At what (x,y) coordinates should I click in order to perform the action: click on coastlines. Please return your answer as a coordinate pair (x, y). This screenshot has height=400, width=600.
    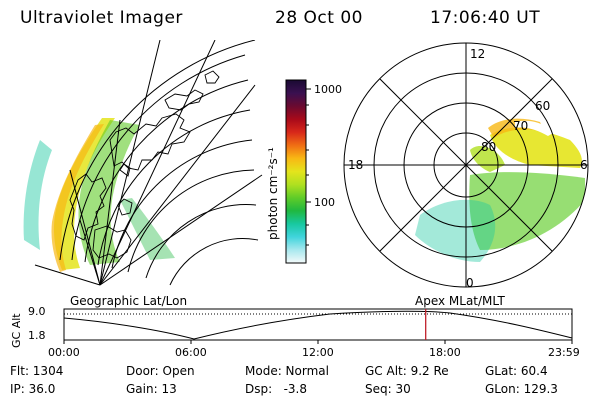
    Looking at the image, I should click on (144, 164).